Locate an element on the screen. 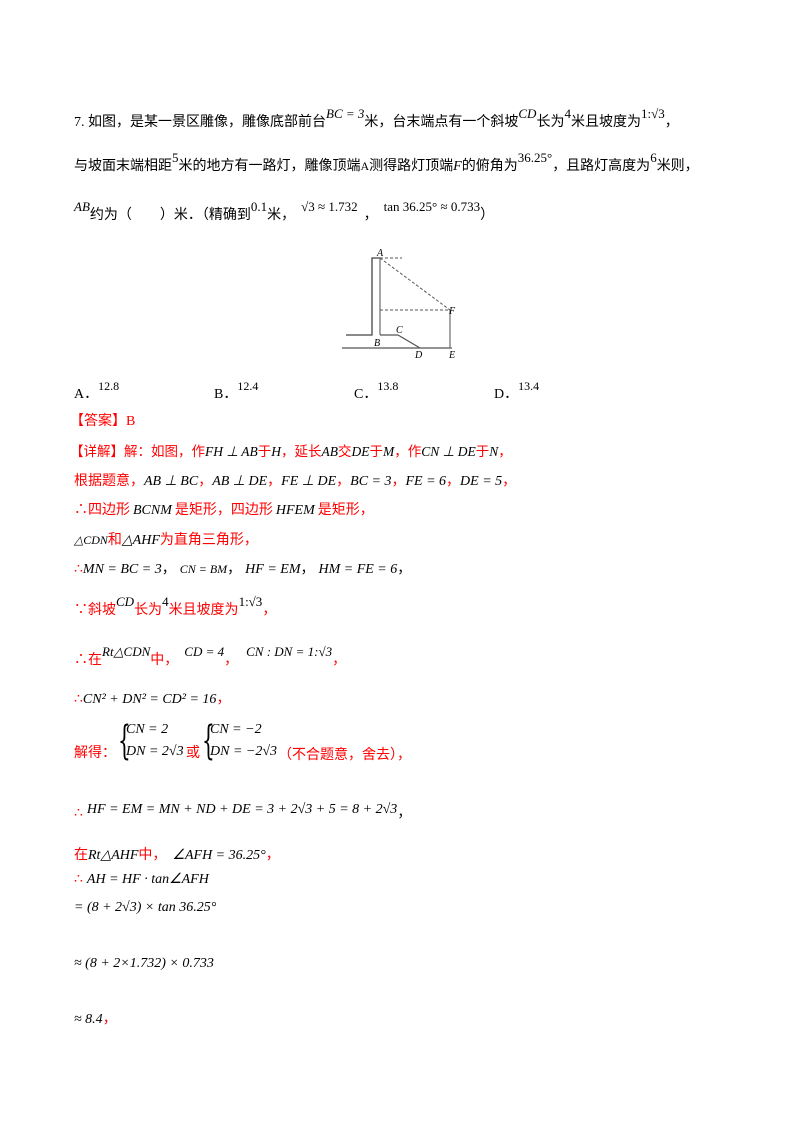  solution-line-14: ≈ (8 + 2×1.732) × 0.733 is located at coordinates (144, 964).